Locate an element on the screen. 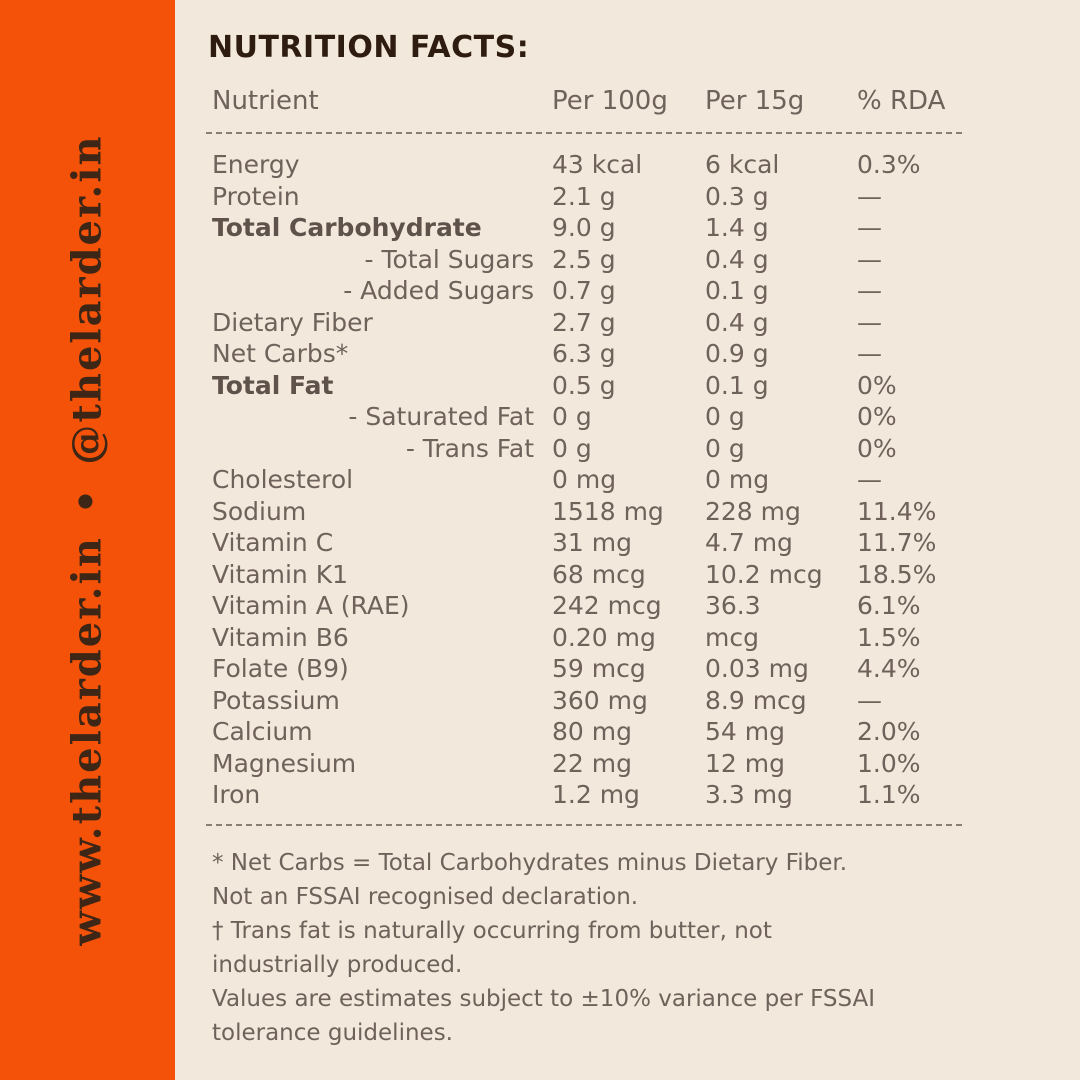 Image resolution: width=1080 pixels, height=1080 pixels. website-link: www.thelarder.in is located at coordinates (87, 741).